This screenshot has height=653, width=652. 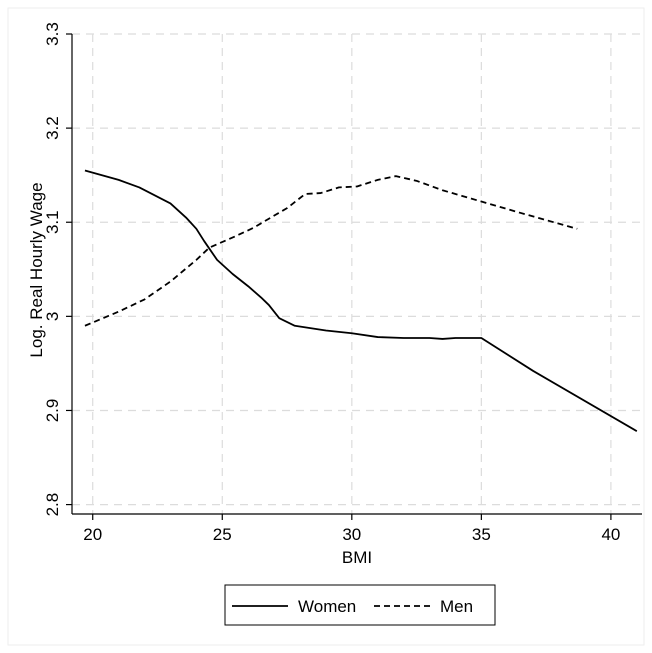 What do you see at coordinates (92, 534) in the screenshot?
I see `x-tick-label: 20` at bounding box center [92, 534].